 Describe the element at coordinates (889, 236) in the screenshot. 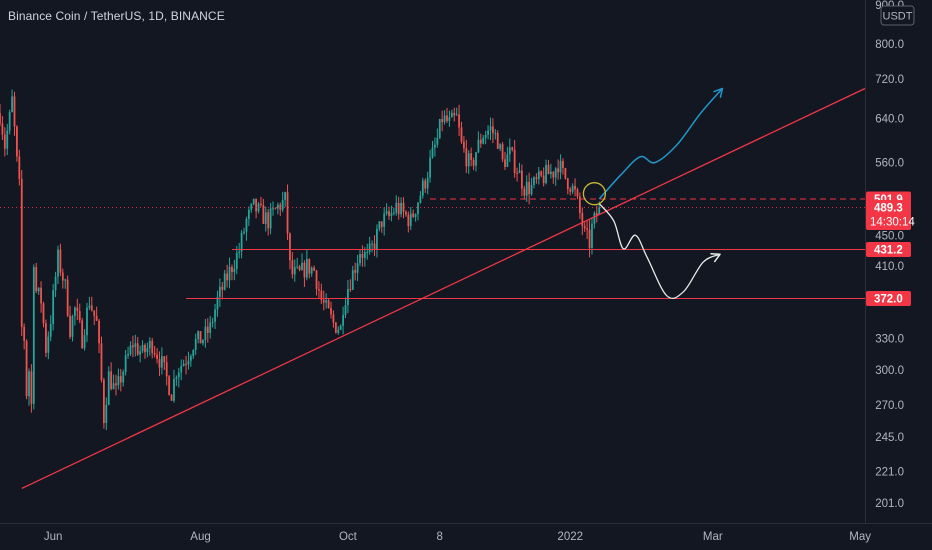

I see `price-axis-label: 450.0` at that location.